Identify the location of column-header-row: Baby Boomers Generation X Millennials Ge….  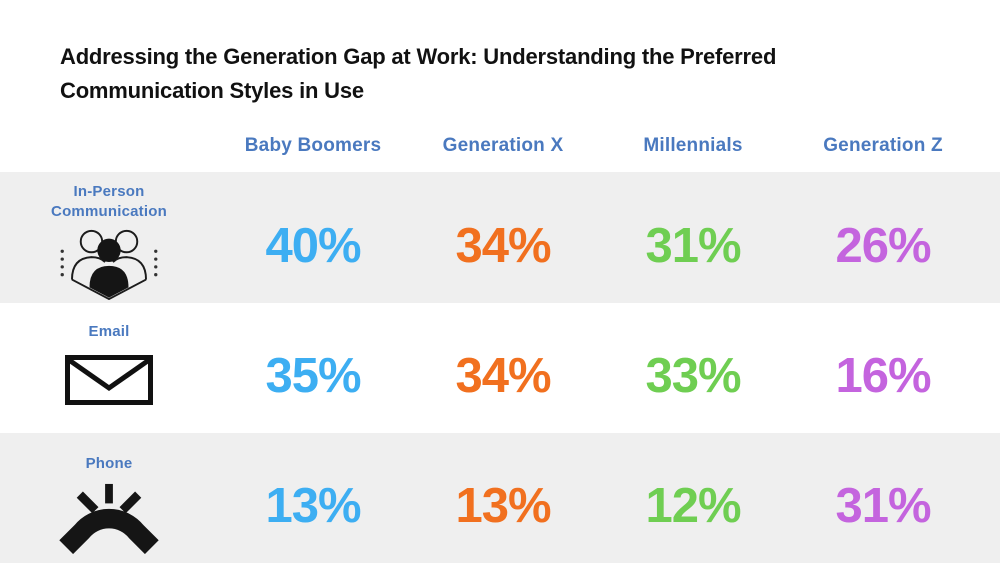
(500, 152).